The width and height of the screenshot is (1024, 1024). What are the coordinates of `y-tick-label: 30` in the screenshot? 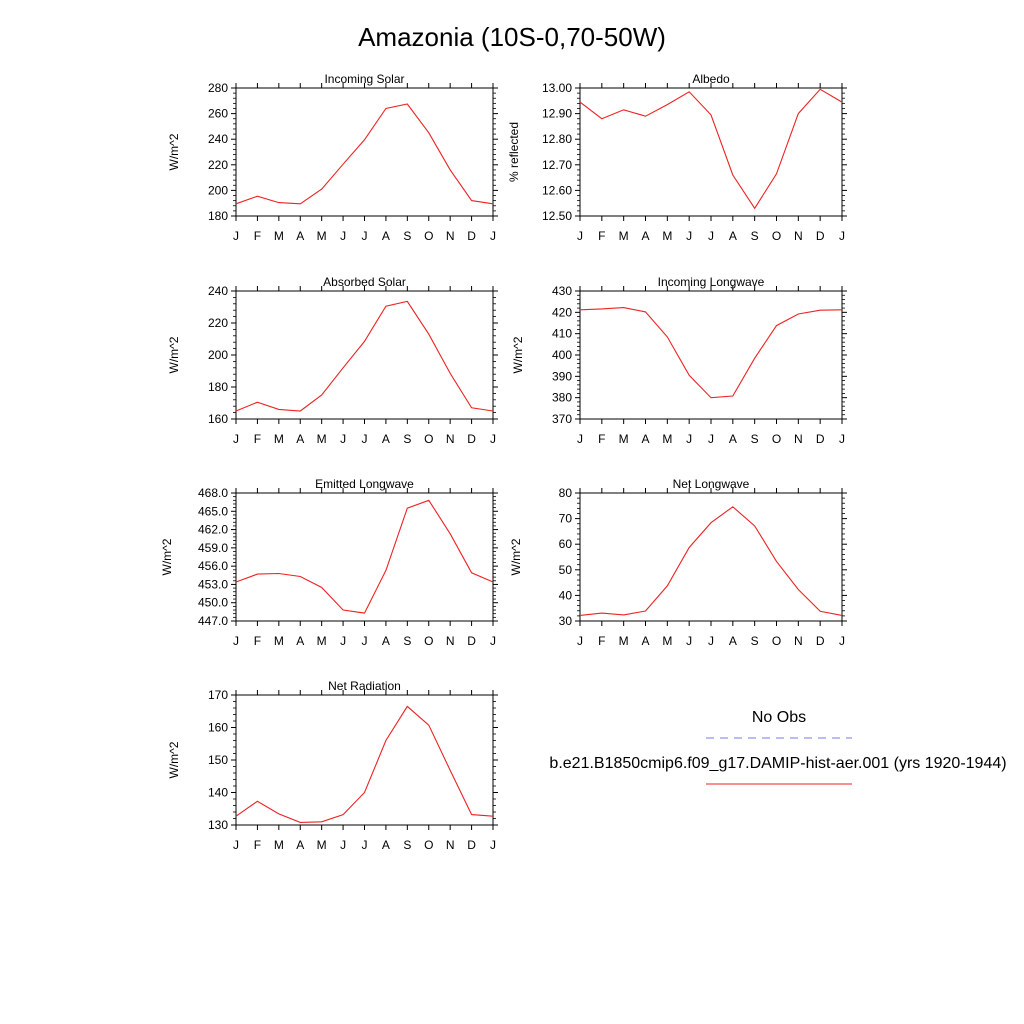 It's located at (566, 621).